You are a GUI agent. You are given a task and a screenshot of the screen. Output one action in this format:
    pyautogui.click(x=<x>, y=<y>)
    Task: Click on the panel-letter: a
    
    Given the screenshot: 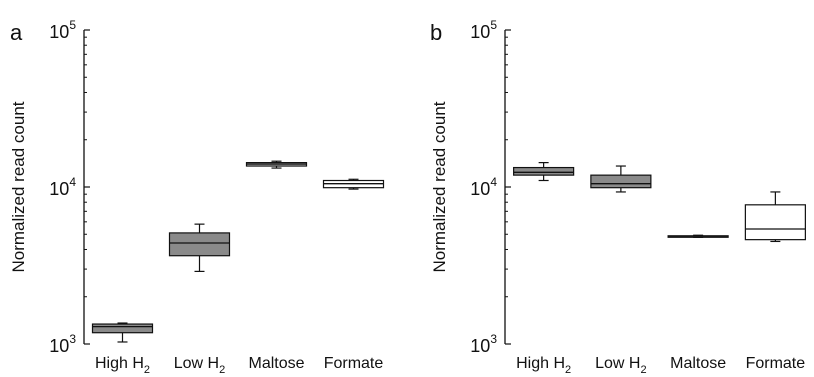 What is the action you would take?
    pyautogui.click(x=16, y=32)
    